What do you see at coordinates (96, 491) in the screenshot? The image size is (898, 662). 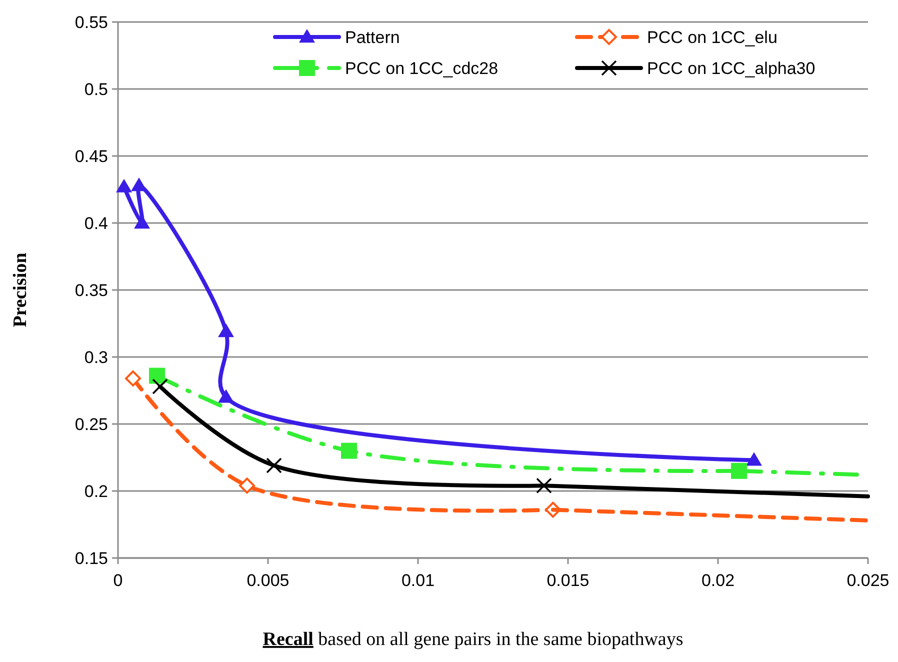 I see `y-tick-label: 0.2` at bounding box center [96, 491].